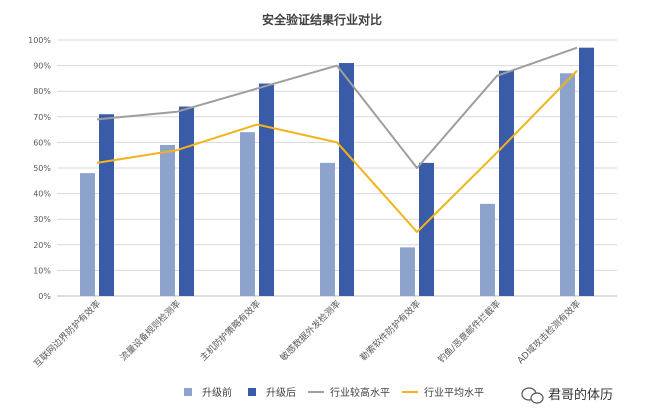  Describe the element at coordinates (360, 392) in the screenshot. I see `legend-label: 行业较高水平` at that location.